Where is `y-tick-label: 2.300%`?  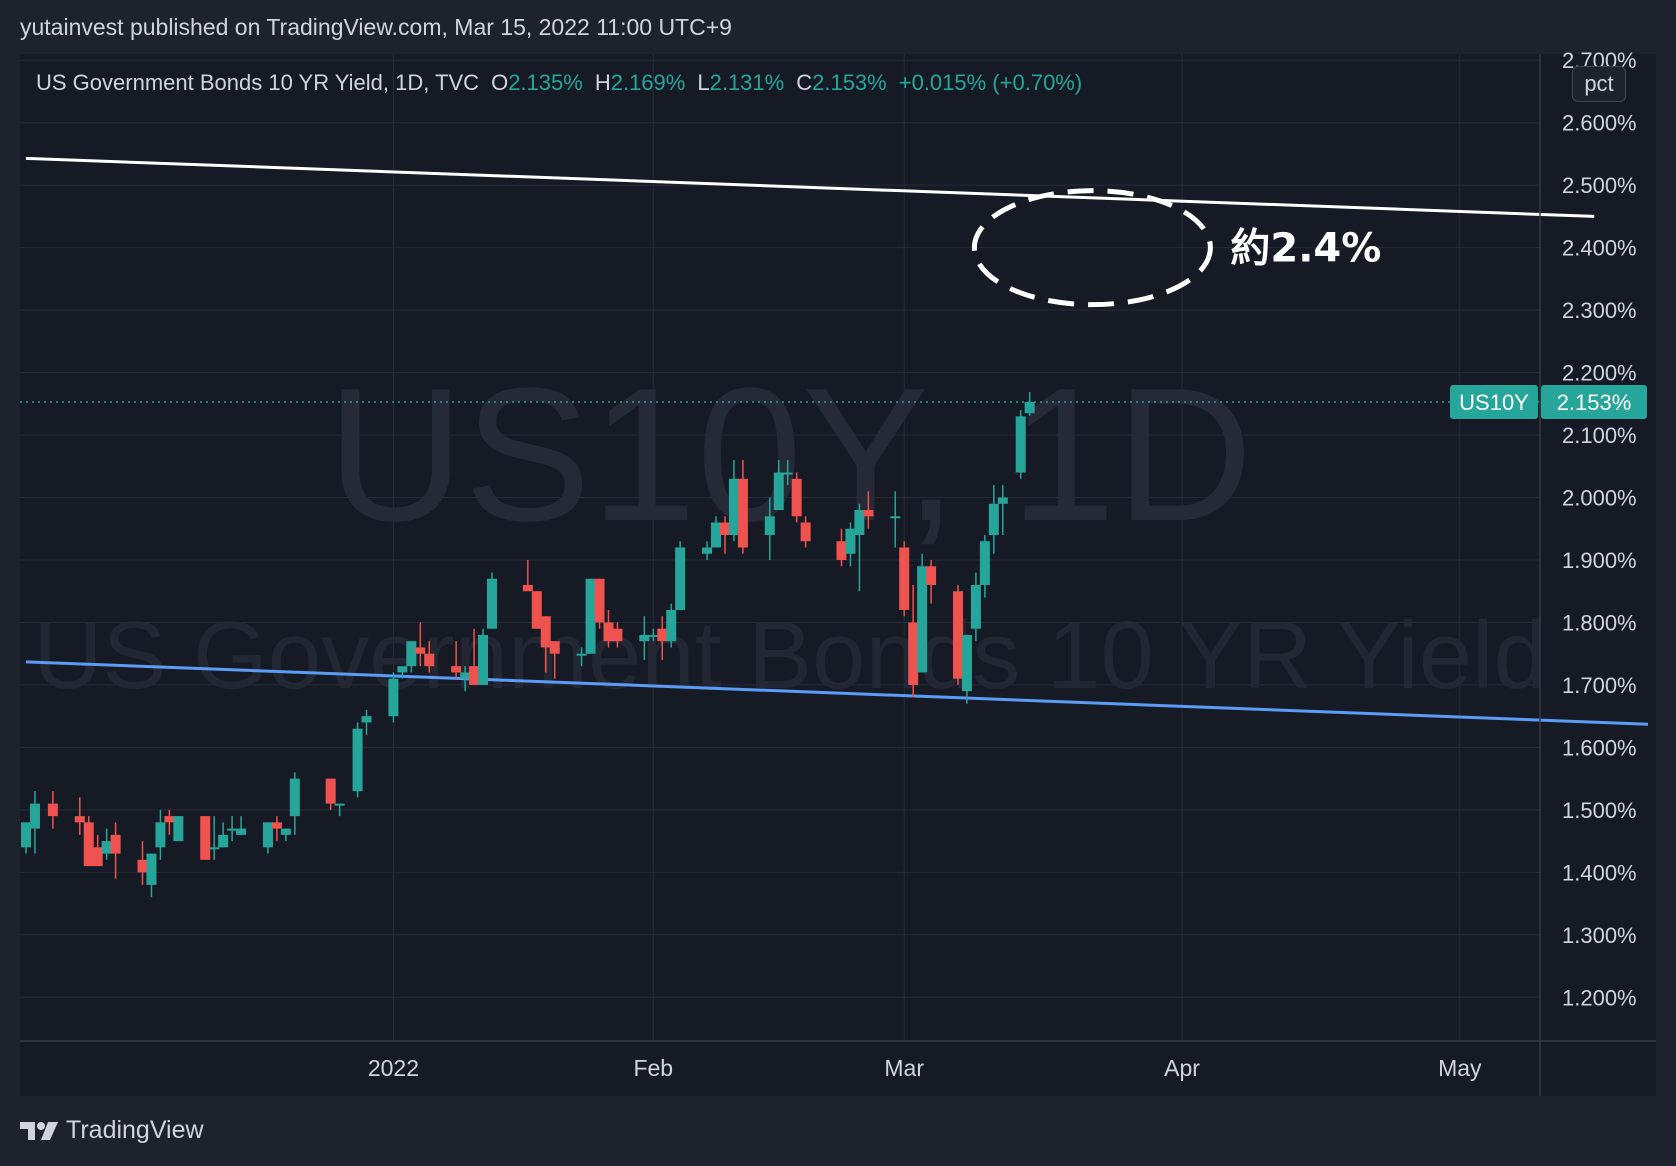 y-tick-label: 2.300% is located at coordinates (1599, 310).